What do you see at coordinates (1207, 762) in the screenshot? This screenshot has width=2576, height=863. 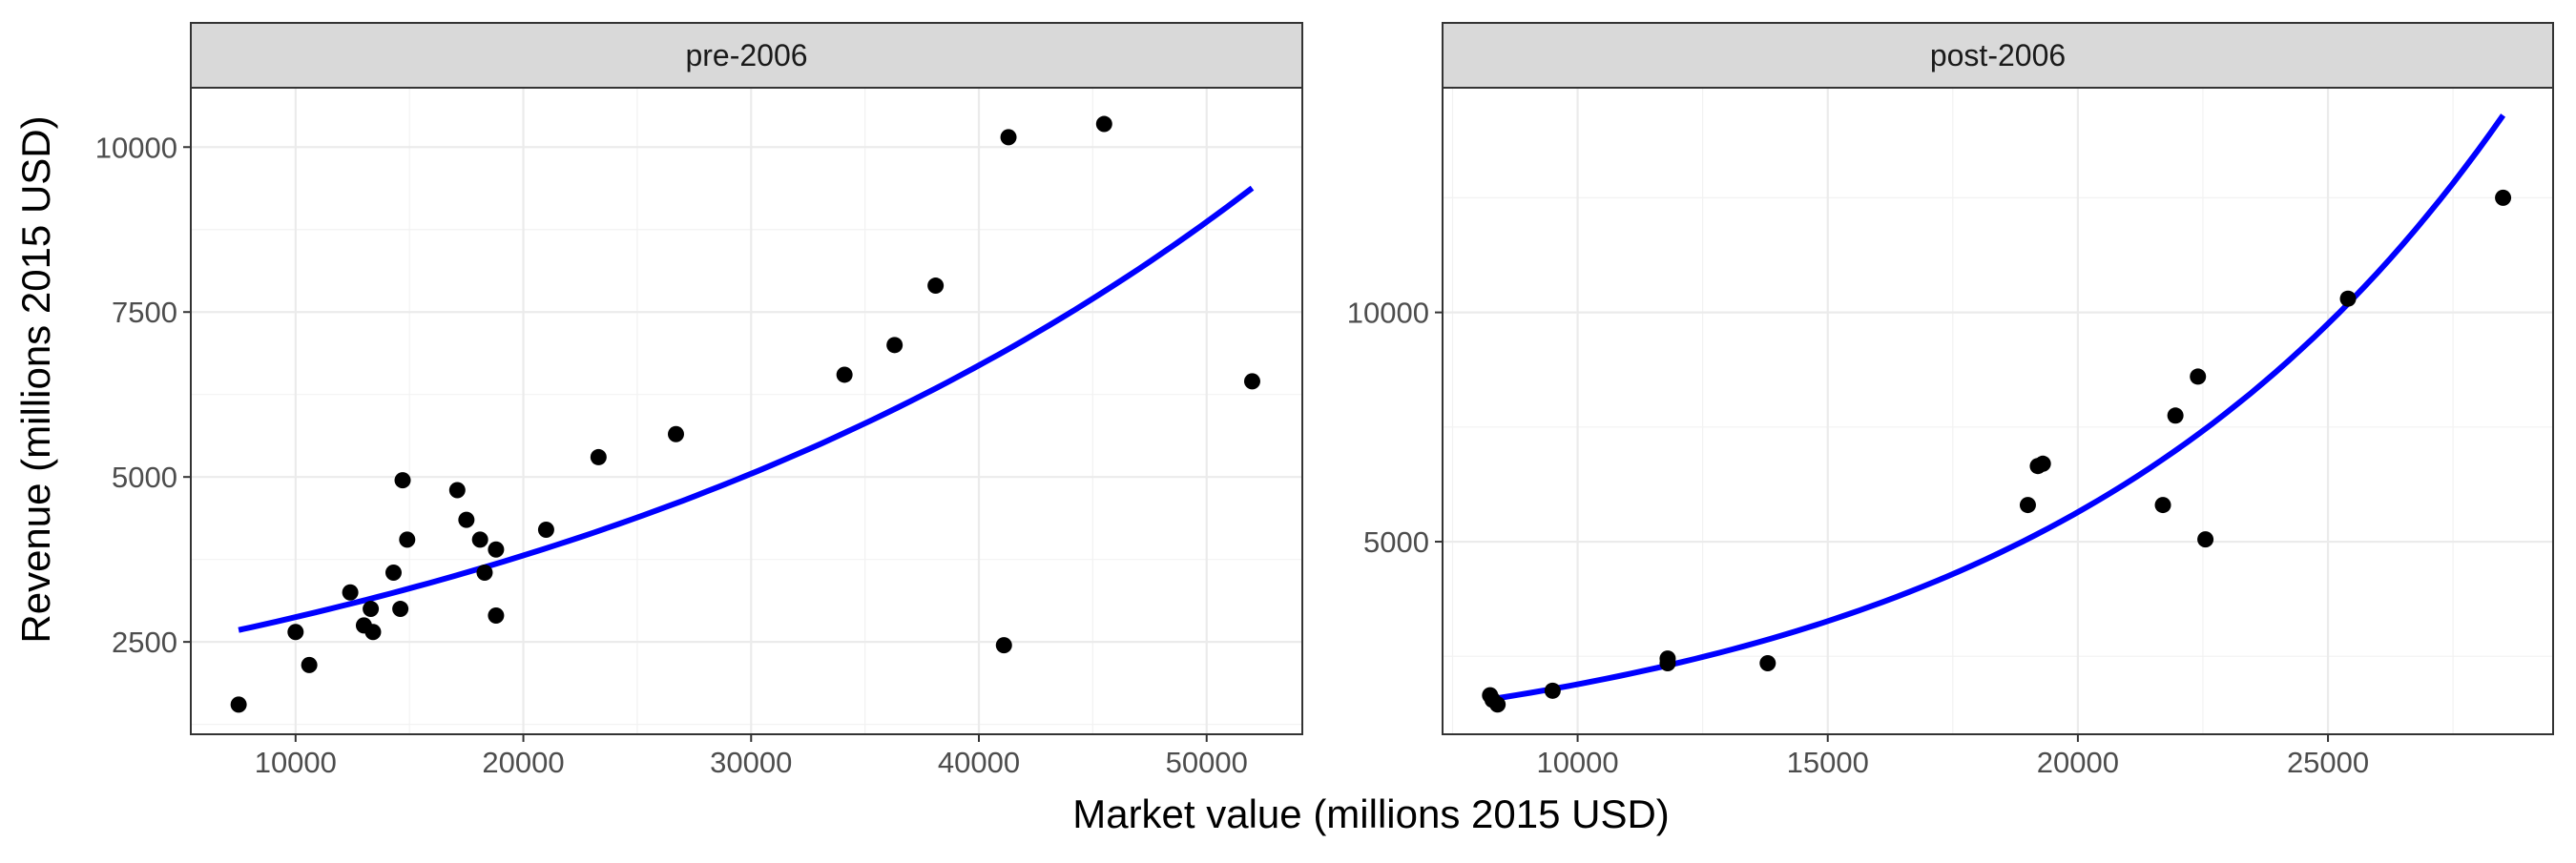 I see `x-tick-label: 50000` at bounding box center [1207, 762].